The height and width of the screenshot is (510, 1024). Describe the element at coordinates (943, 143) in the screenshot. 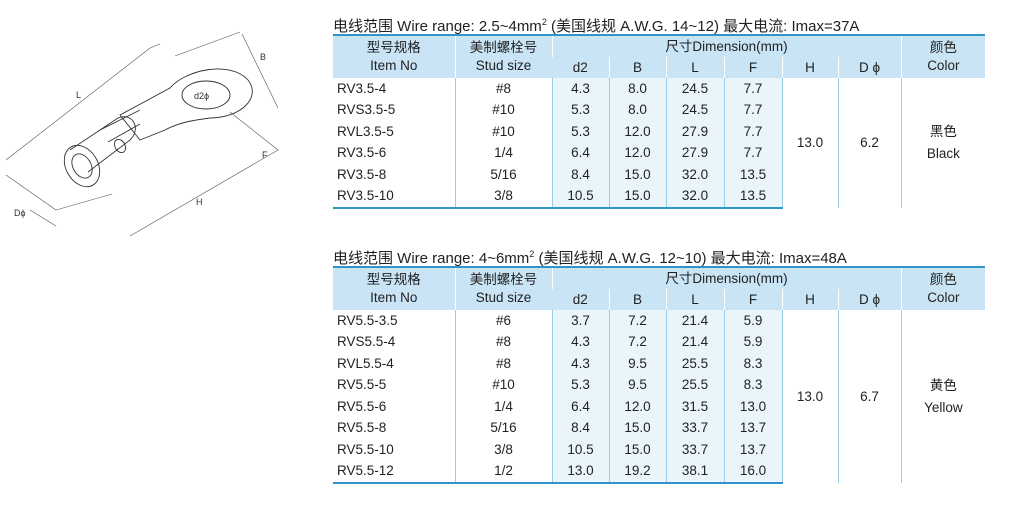

I see `cell-color: 黑色 Black` at that location.